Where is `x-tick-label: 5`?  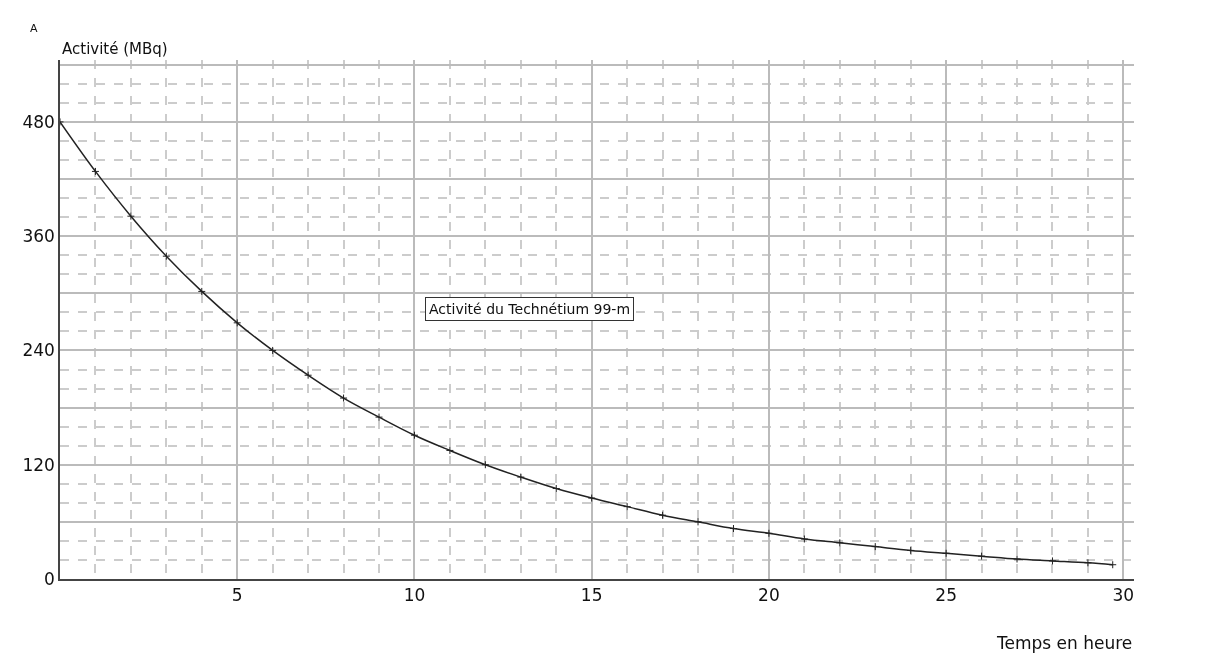 x-tick-label: 5 is located at coordinates (237, 595).